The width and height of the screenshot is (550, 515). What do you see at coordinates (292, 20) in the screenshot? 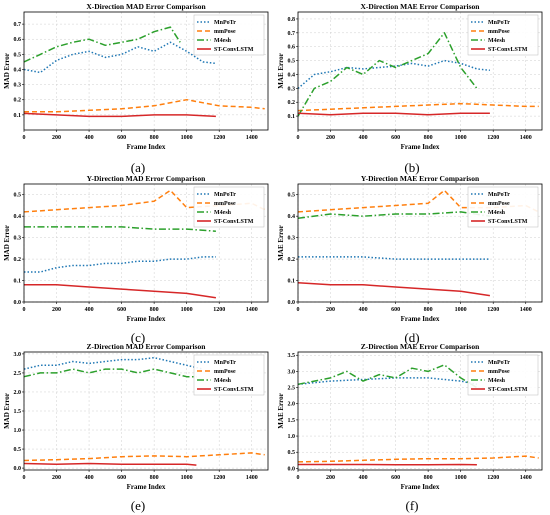
I see `y-tick-label: 0.8` at bounding box center [292, 20].